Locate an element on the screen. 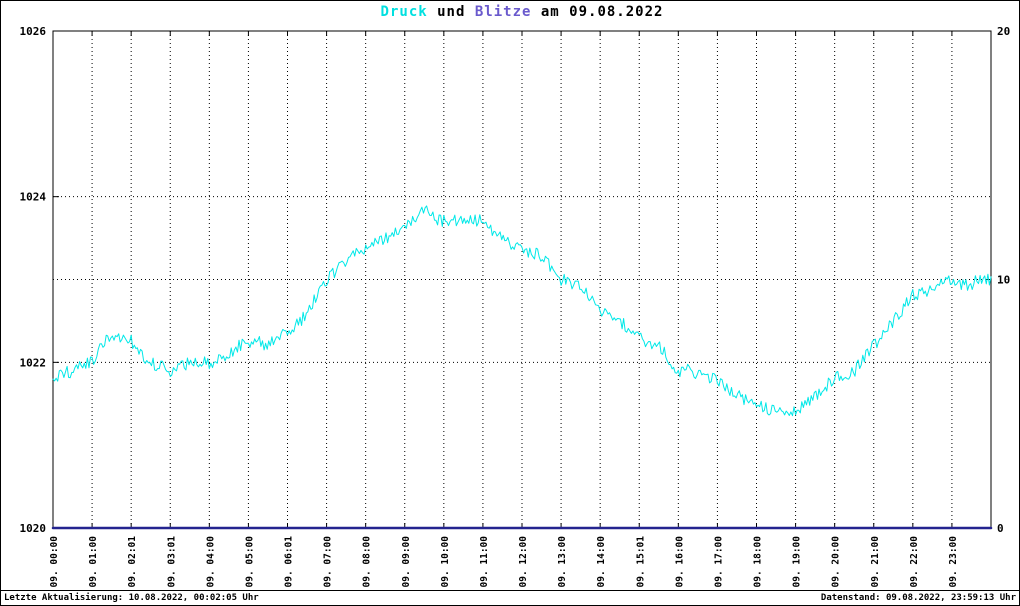 The image size is (1020, 606). x-tick-label: 09. 19:00 is located at coordinates (797, 562).